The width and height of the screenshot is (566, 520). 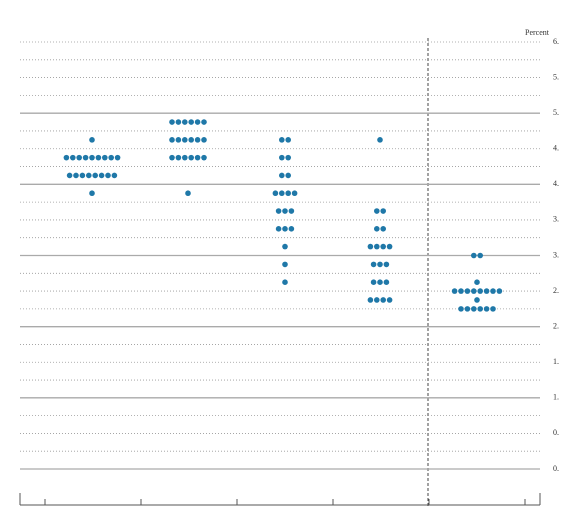 What do you see at coordinates (537, 32) in the screenshot?
I see `axis-label: Percent` at bounding box center [537, 32].